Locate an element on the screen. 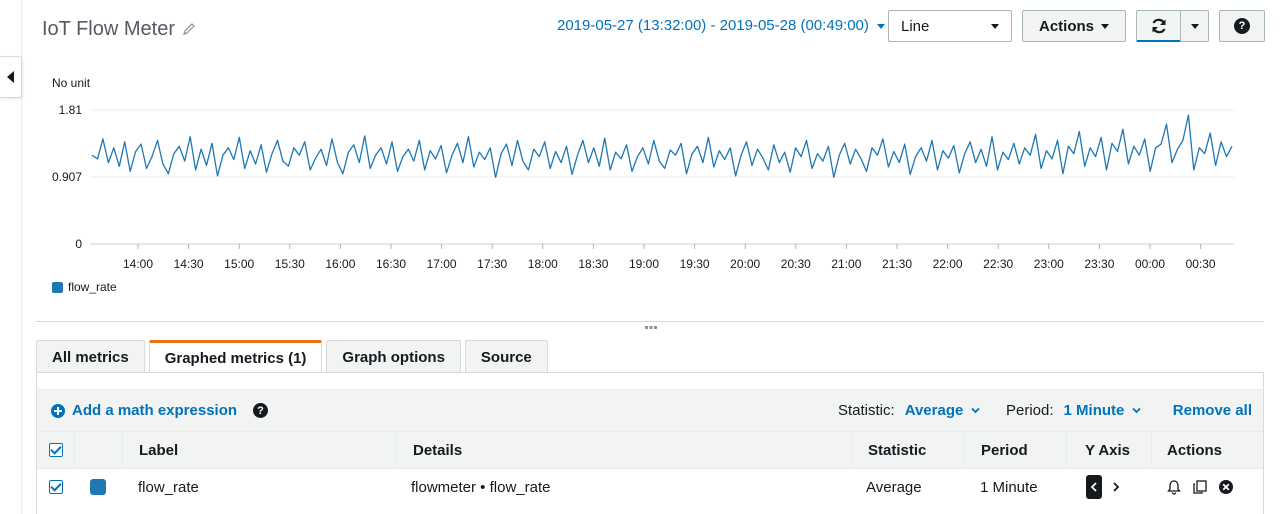  statistic-control: Statistic: Average is located at coordinates (909, 410).